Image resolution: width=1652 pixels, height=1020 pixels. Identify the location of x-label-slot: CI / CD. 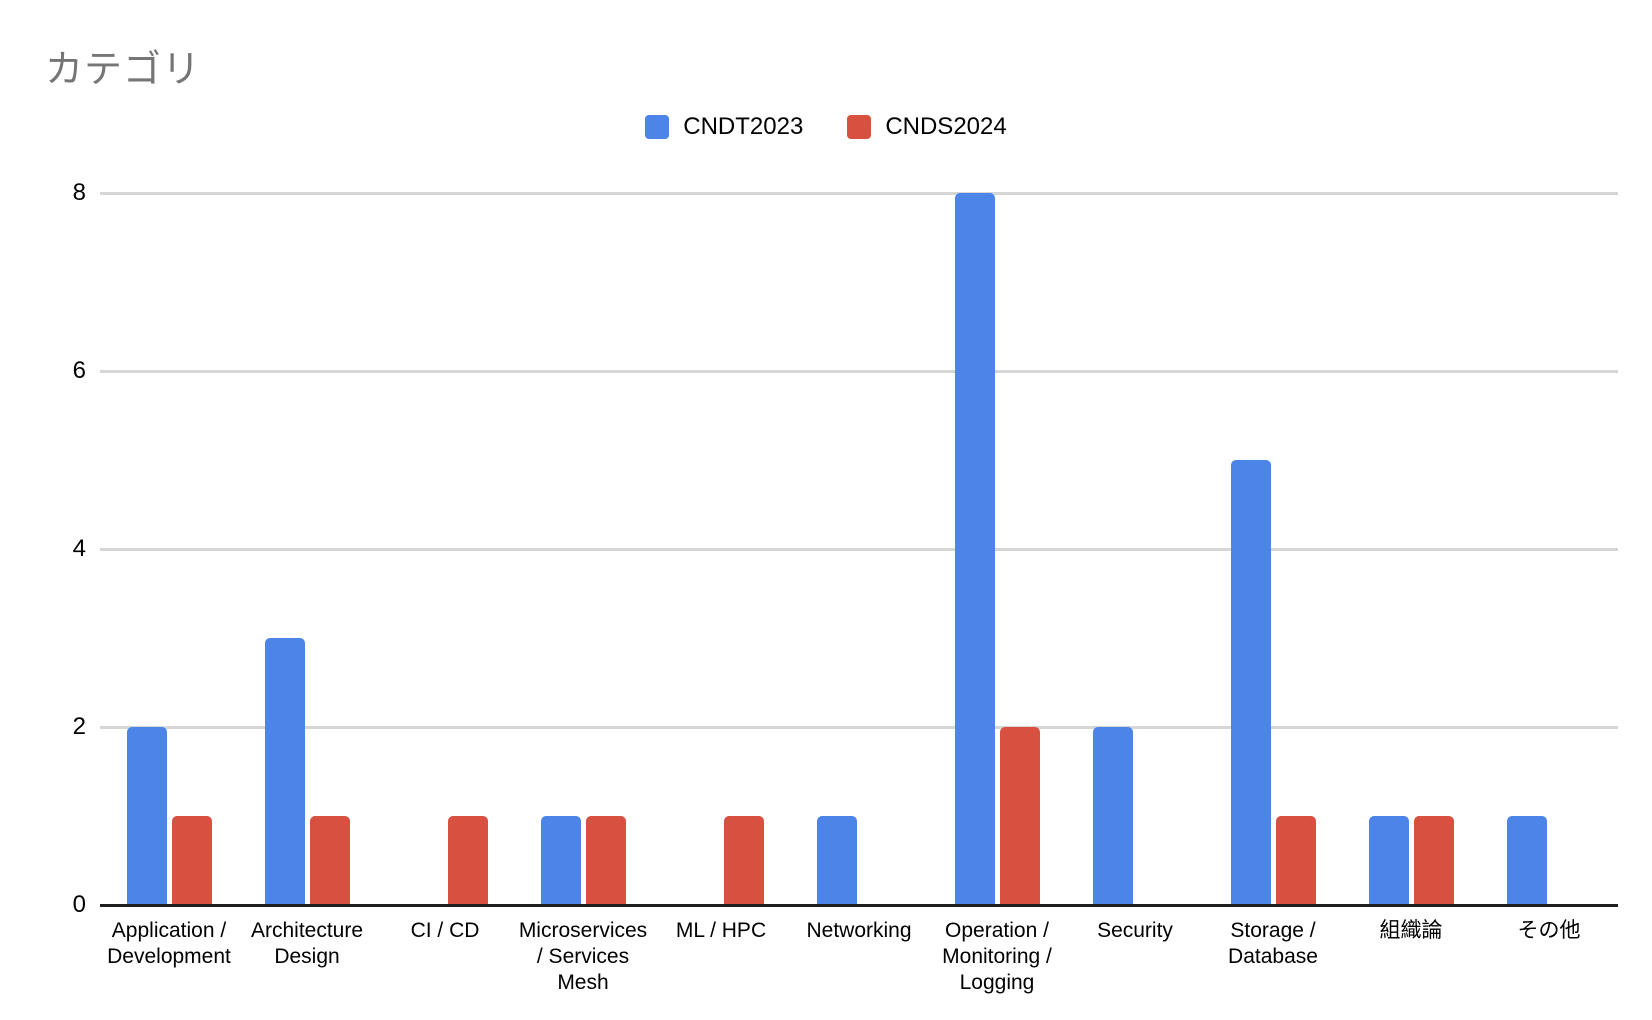
(445, 957).